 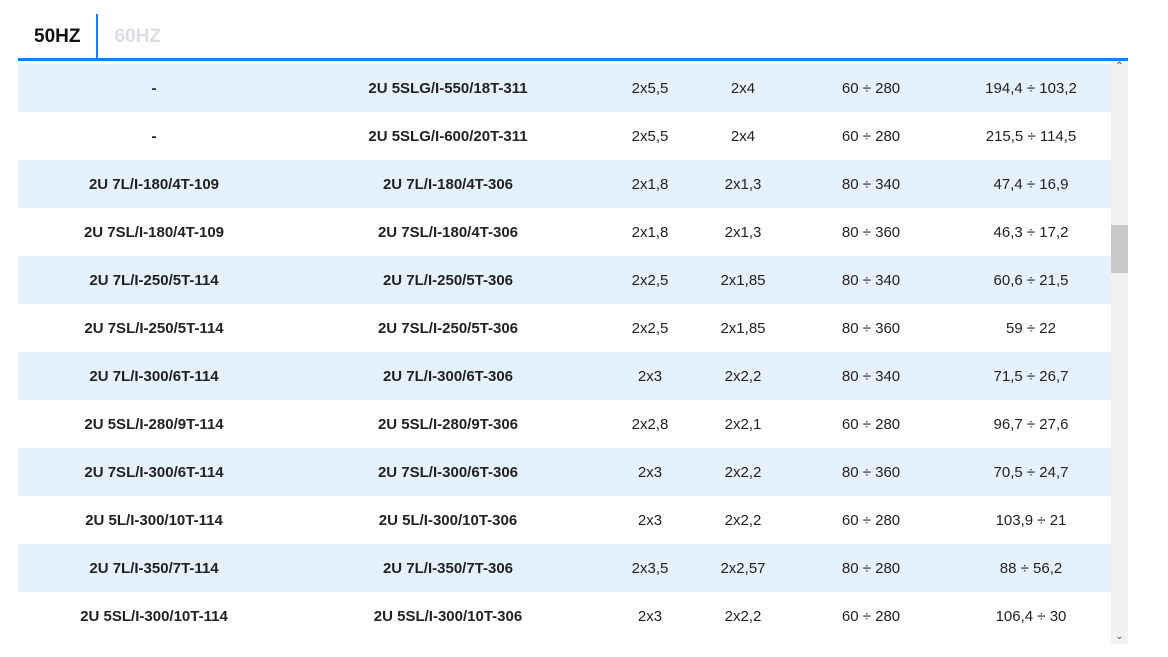 What do you see at coordinates (137, 36) in the screenshot?
I see `tab-60hz: 60HZ` at bounding box center [137, 36].